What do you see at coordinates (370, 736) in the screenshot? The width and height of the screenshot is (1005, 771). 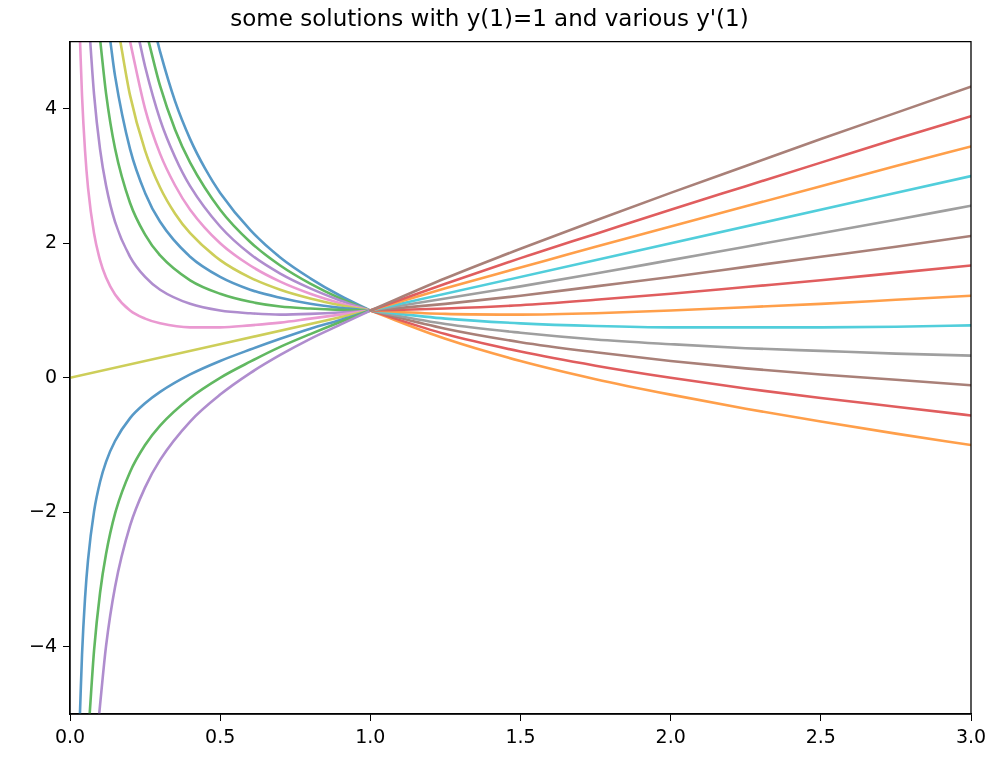 I see `x-tick-label: 1.0` at bounding box center [370, 736].